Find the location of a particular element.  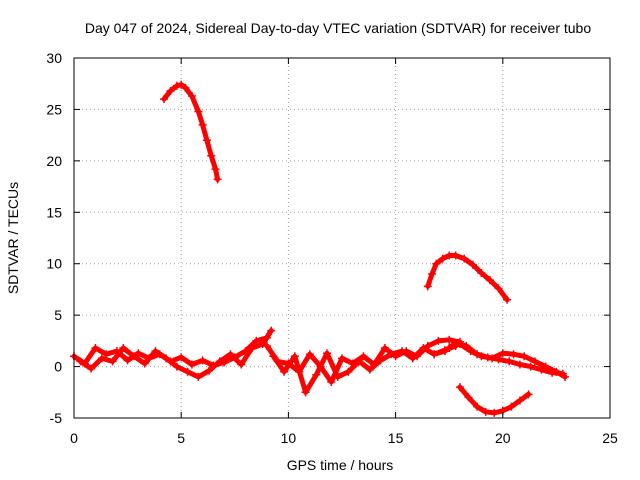

series-arc-negative-late is located at coordinates (494, 400).